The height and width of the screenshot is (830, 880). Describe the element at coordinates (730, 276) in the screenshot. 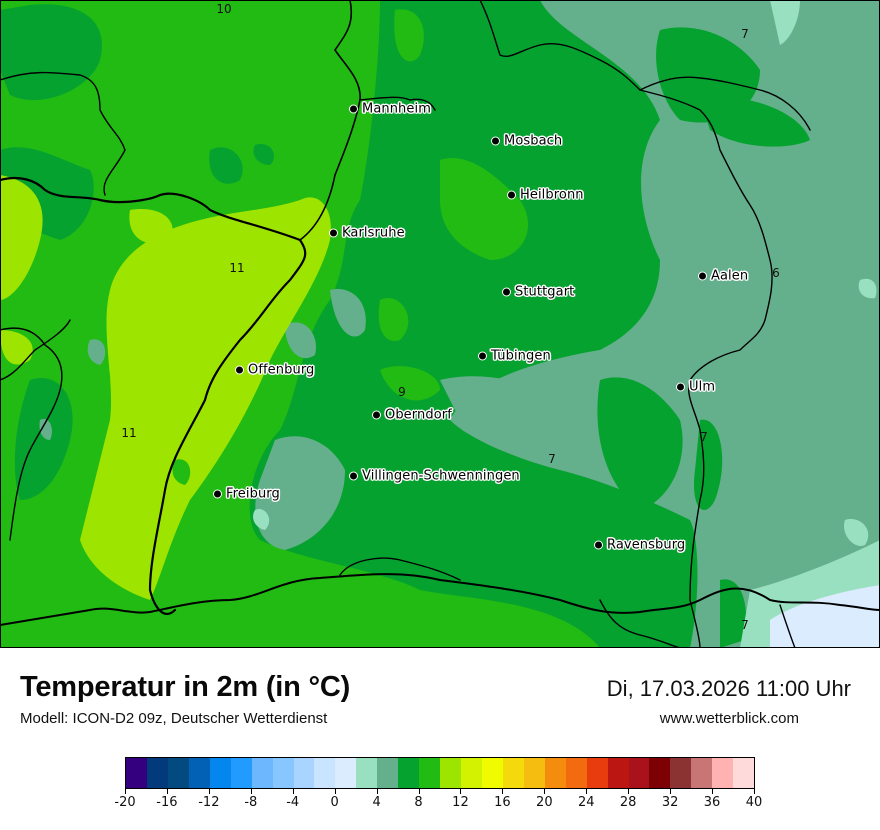

I see `city-label: Aalen` at that location.